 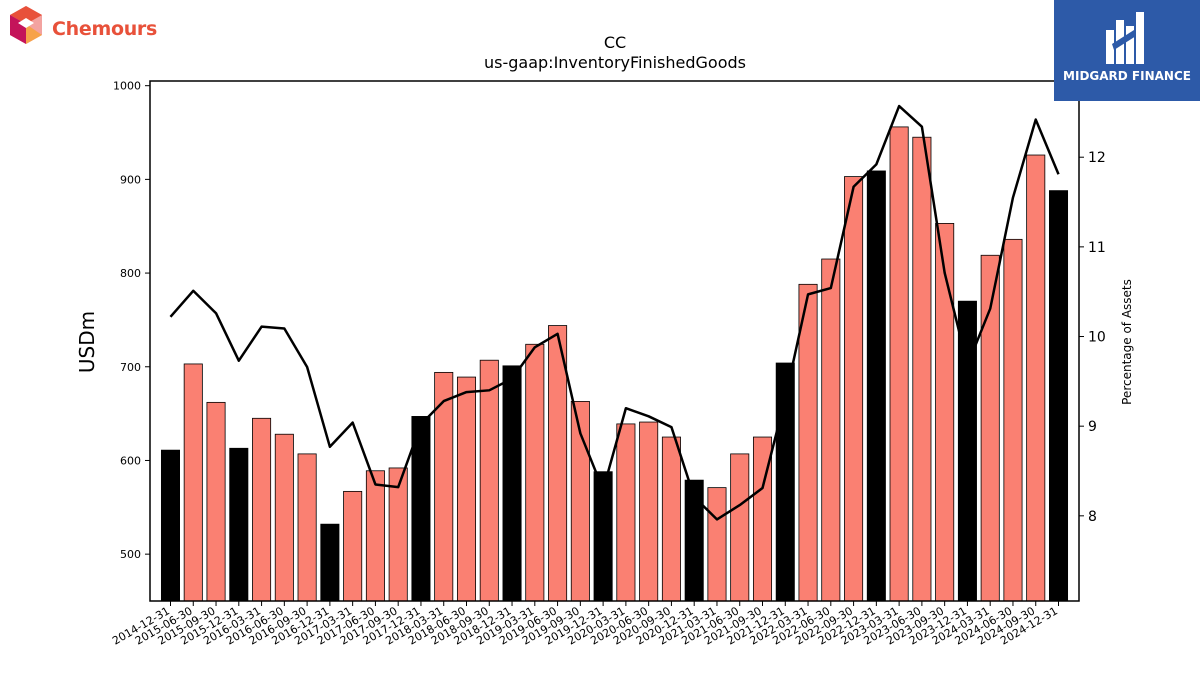 I want to click on y-tick-label: 800, so click(x=130, y=273).